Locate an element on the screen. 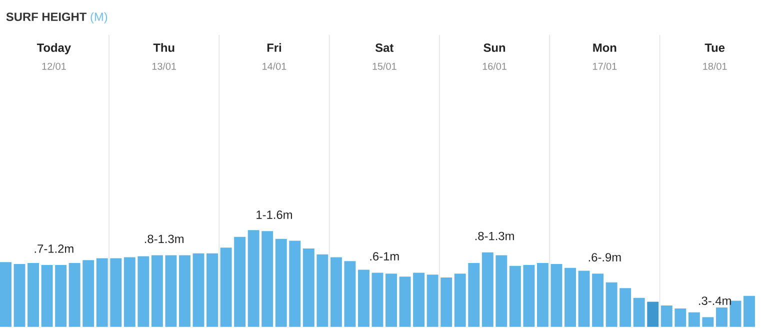  text: 18/01 is located at coordinates (715, 66).